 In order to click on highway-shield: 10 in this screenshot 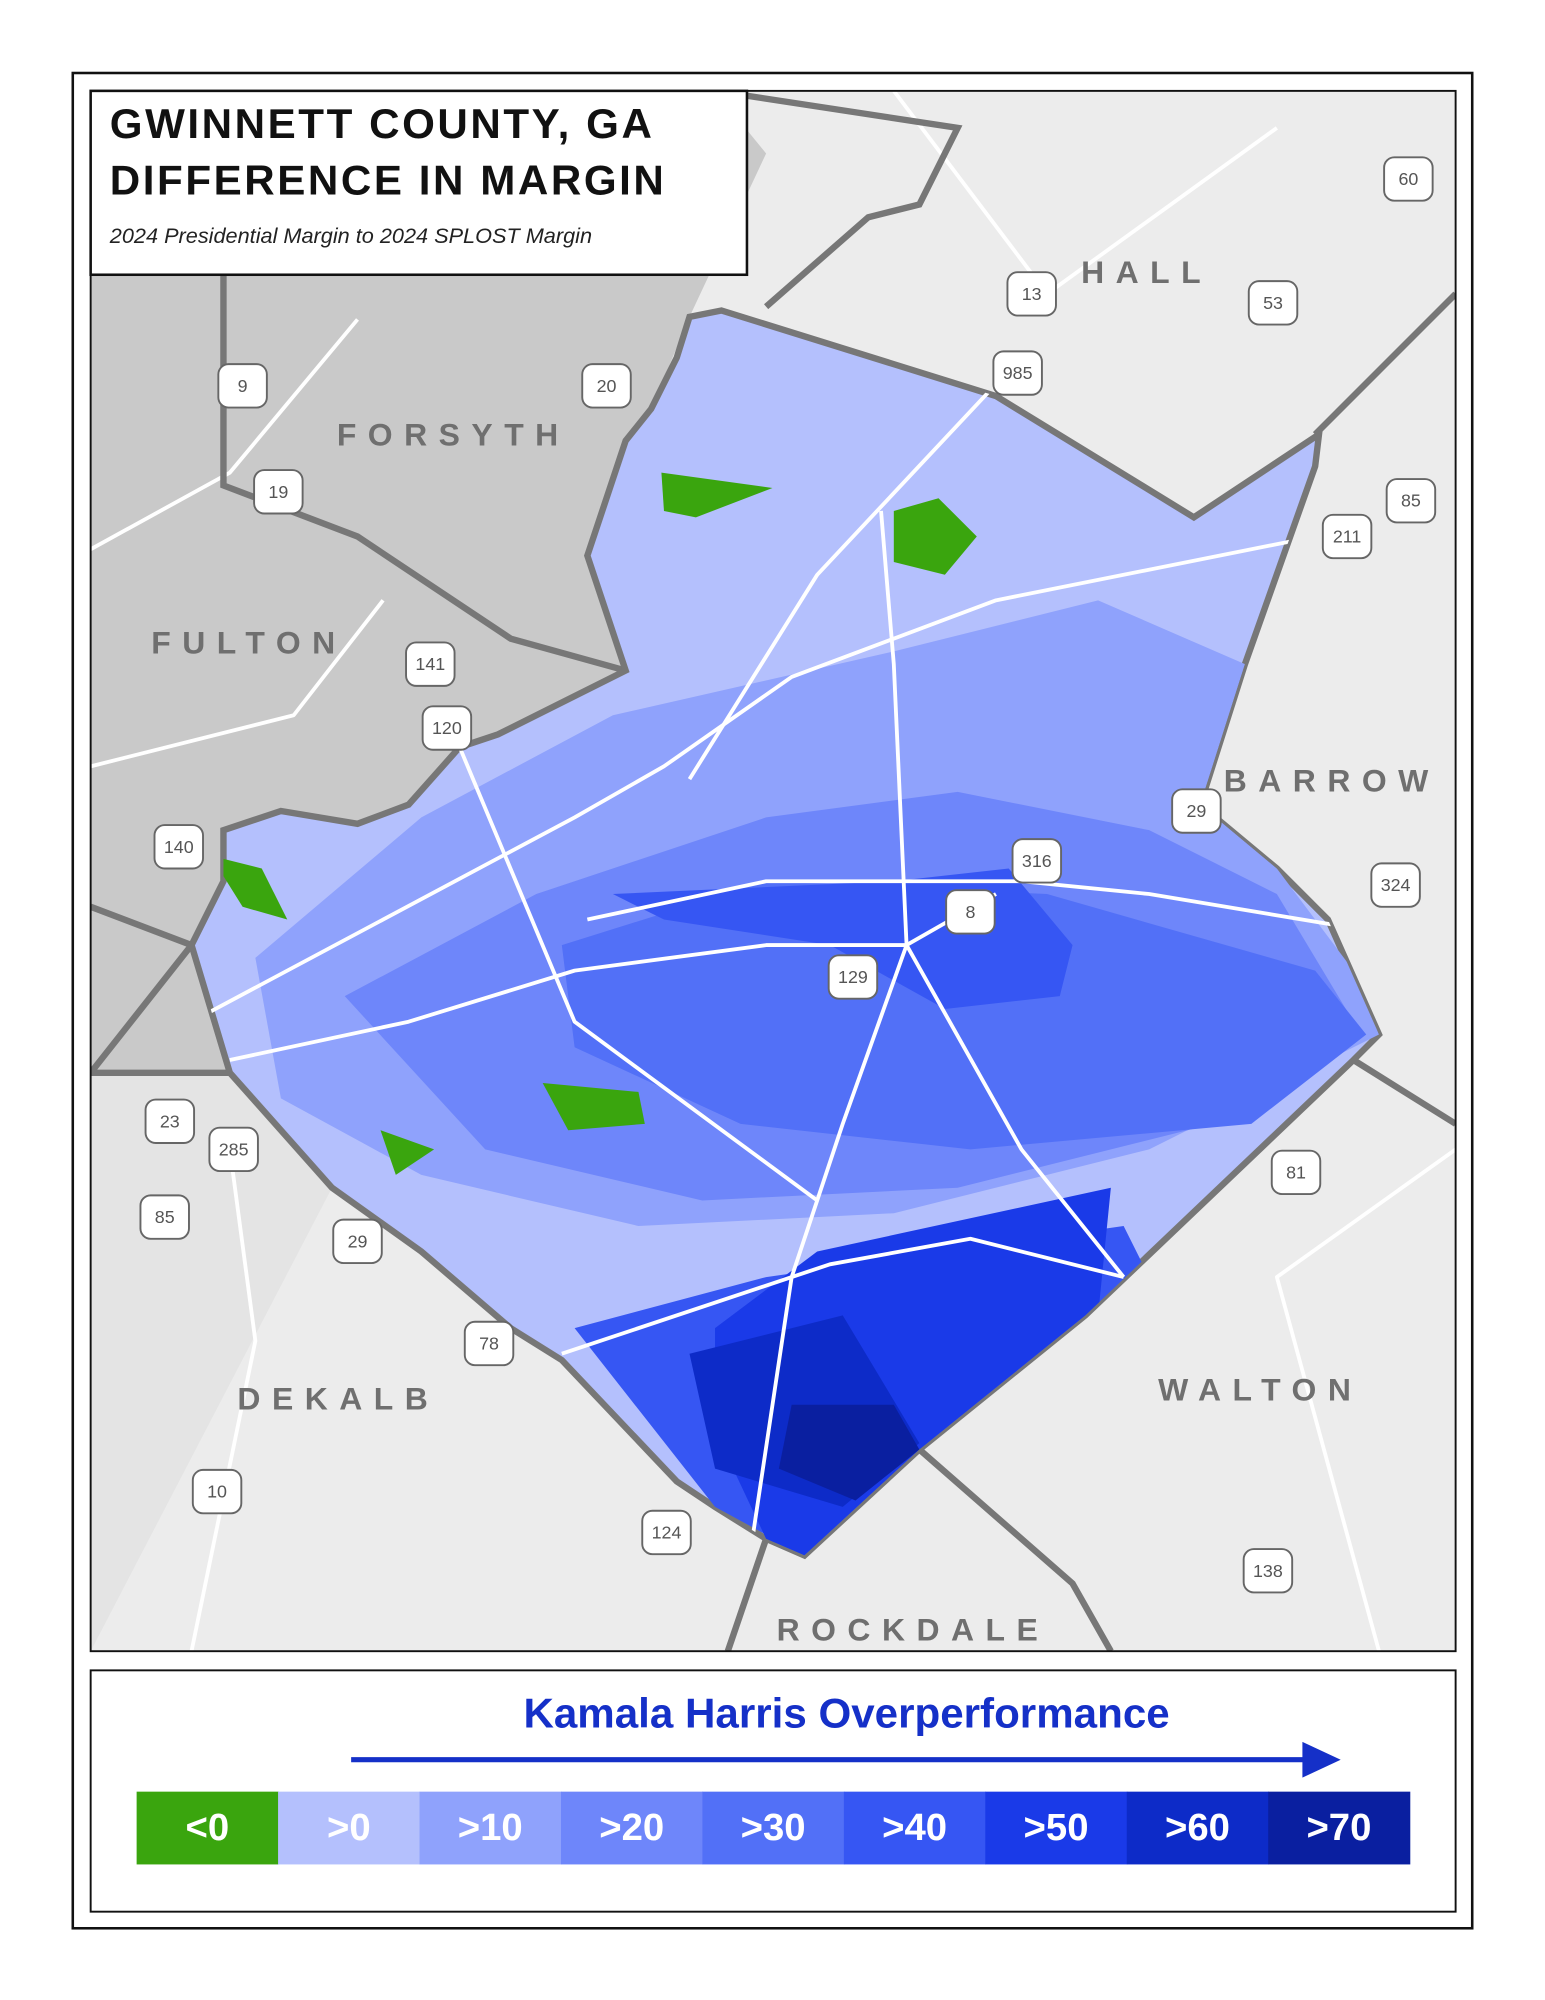, I will do `click(217, 1491)`.